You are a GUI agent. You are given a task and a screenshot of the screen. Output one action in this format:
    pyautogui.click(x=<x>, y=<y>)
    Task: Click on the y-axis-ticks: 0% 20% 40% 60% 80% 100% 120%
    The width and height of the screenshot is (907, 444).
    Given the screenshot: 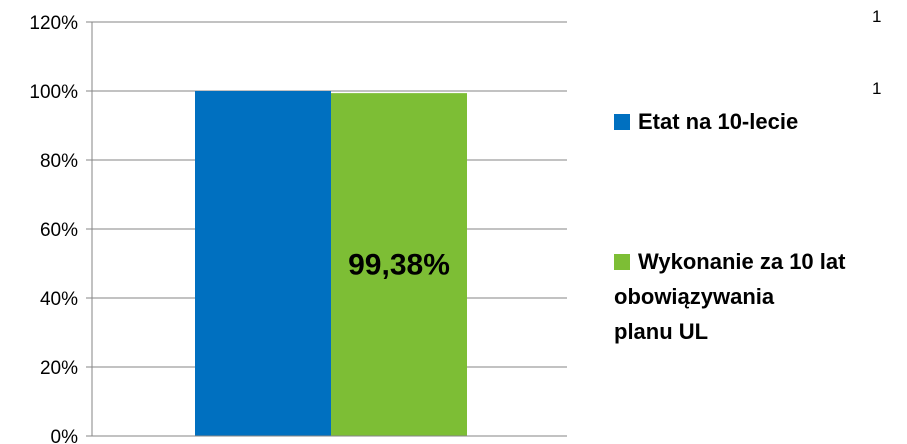 What is the action you would take?
    pyautogui.click(x=60, y=228)
    